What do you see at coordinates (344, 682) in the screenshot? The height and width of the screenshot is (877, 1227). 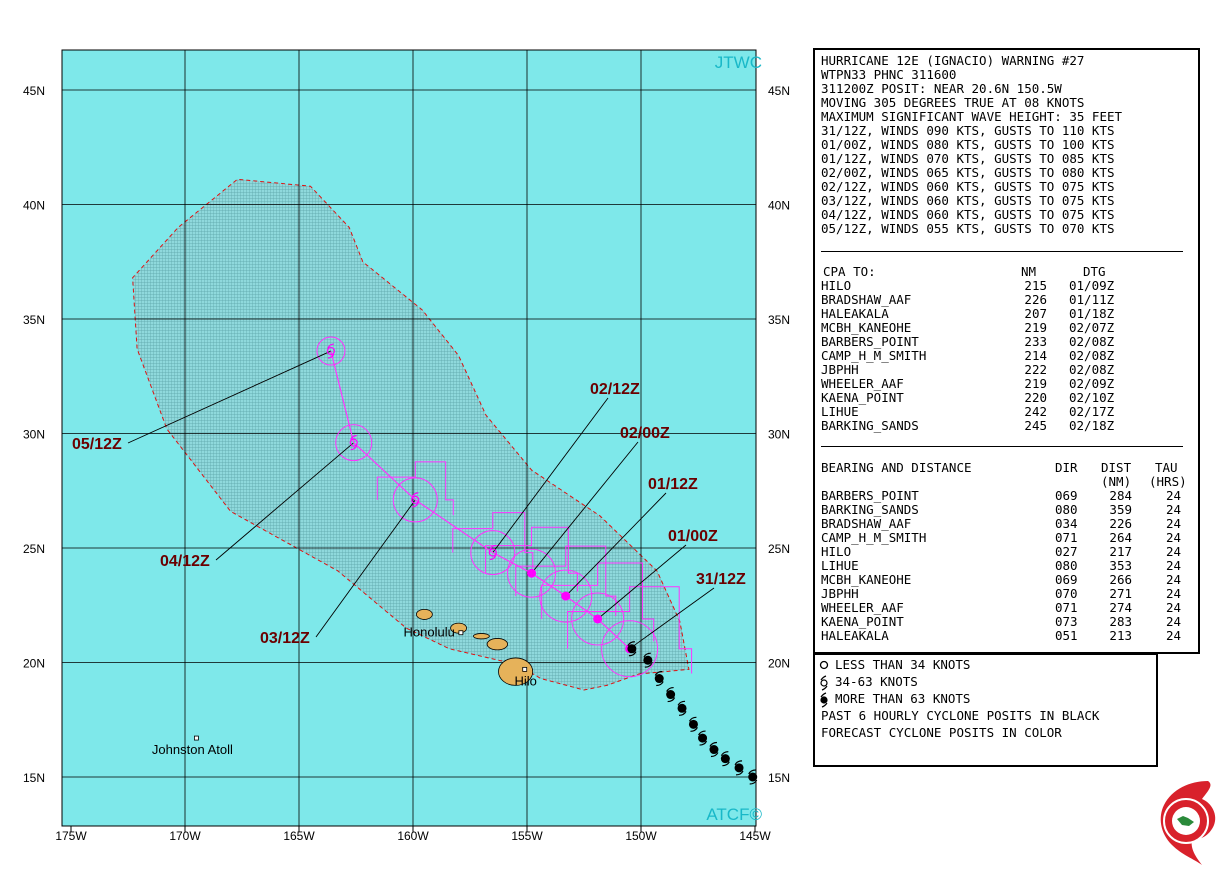 I see `hawaiian-islands: Honolulu Hilo Johnston Atoll` at bounding box center [344, 682].